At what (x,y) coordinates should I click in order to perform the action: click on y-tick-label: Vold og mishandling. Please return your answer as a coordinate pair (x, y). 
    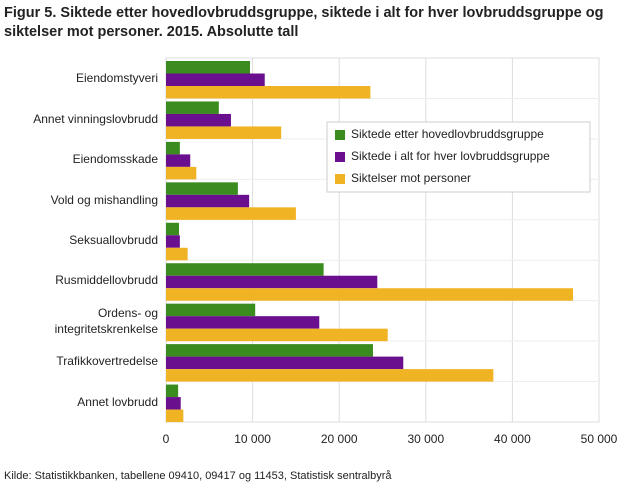
    Looking at the image, I should click on (104, 199).